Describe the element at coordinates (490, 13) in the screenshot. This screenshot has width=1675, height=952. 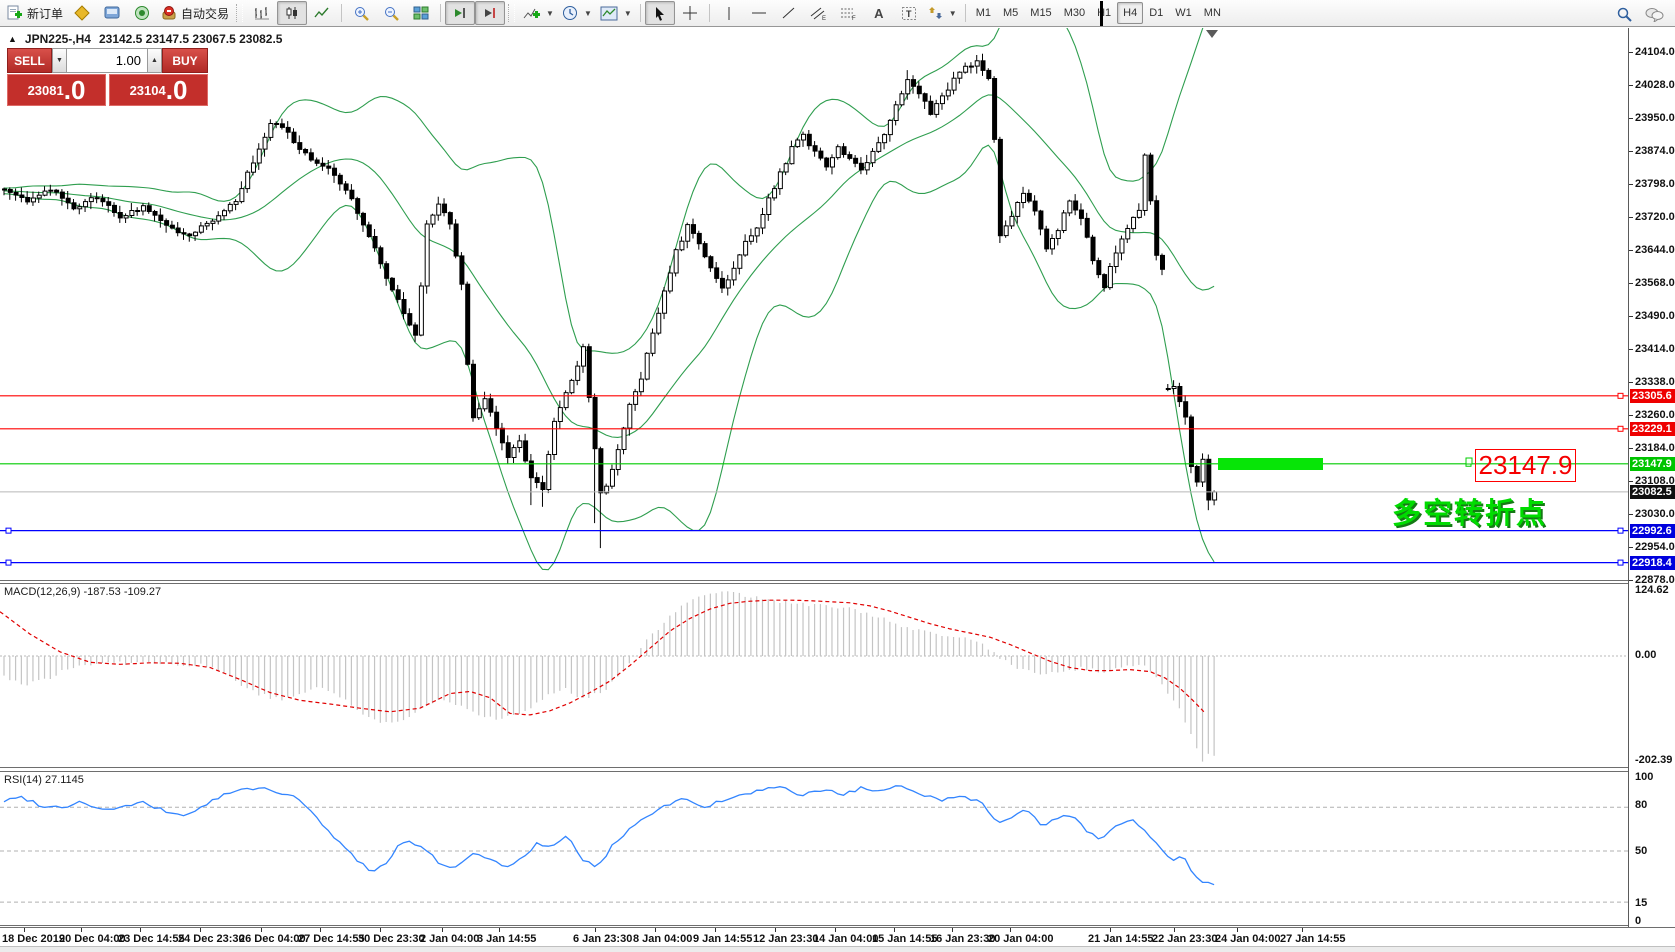
I see `chart-shift-button` at that location.